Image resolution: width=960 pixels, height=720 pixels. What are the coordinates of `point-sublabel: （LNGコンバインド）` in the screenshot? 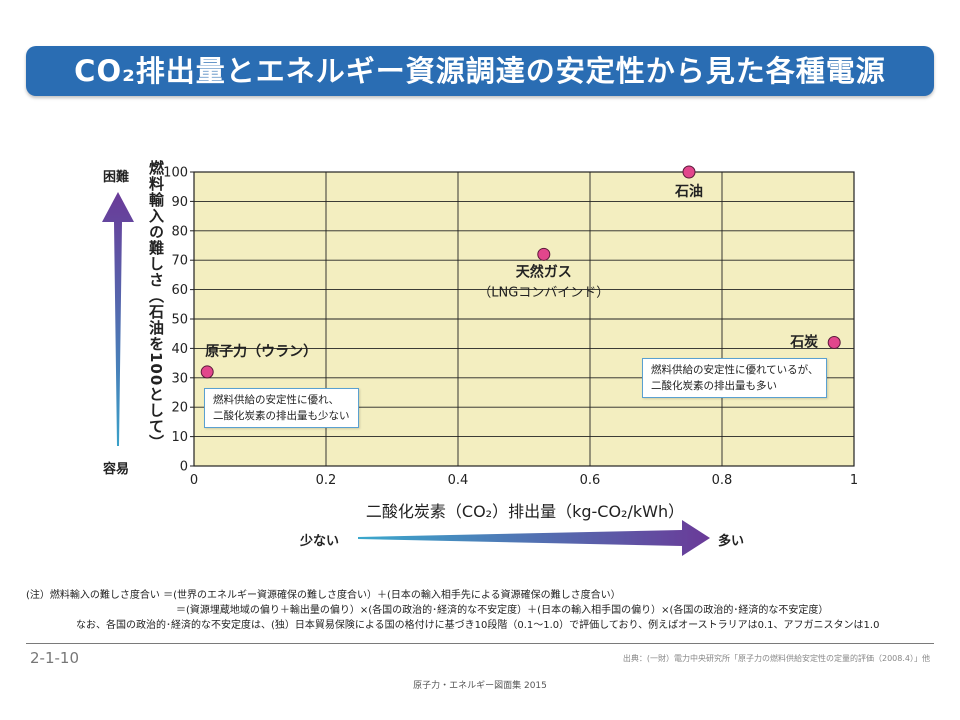 It's located at (543, 292).